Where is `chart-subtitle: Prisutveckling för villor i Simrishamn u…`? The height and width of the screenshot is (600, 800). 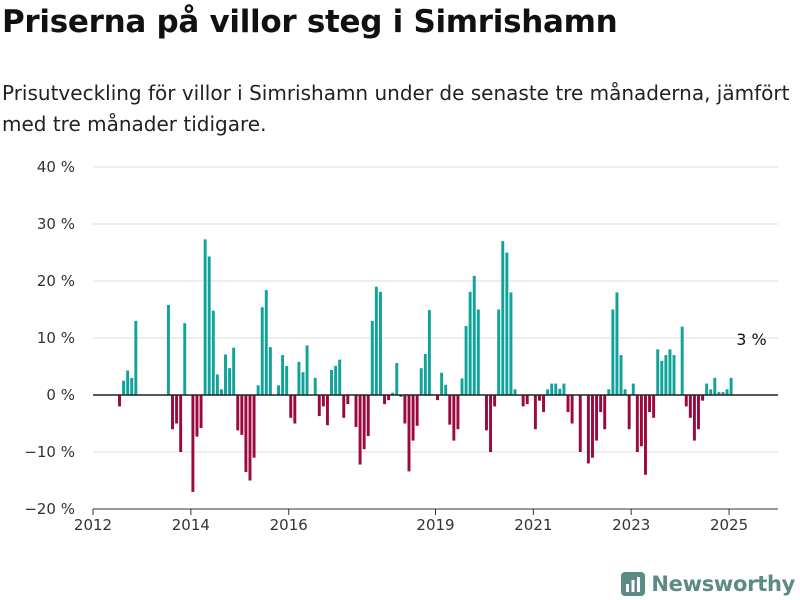 chart-subtitle: Prisutveckling för villor i Simrishamn u… is located at coordinates (396, 108).